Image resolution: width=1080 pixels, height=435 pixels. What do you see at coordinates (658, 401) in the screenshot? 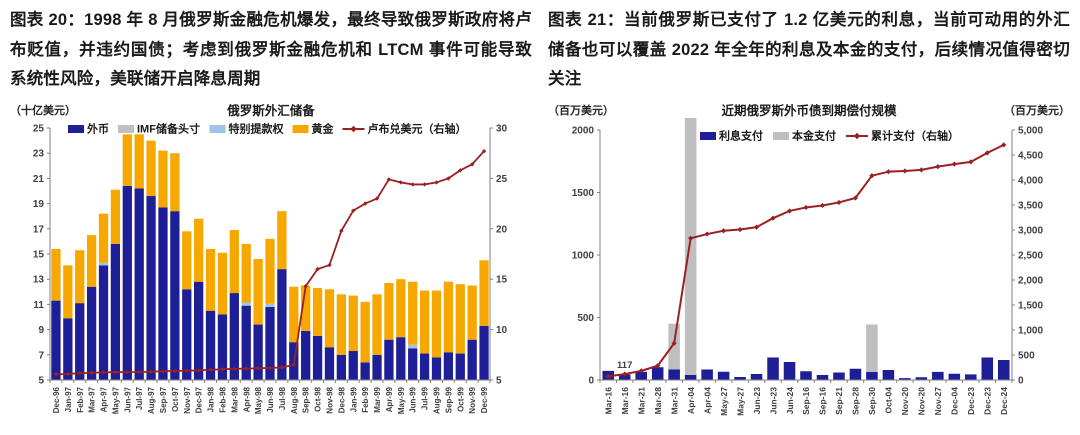
I see `svg-text: Mar-28` at bounding box center [658, 401].